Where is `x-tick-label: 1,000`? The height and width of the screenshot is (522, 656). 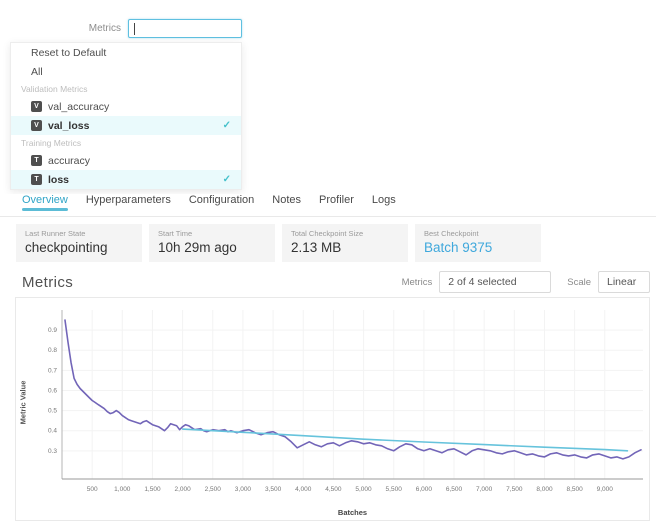 x-tick-label: 1,000 is located at coordinates (122, 489).